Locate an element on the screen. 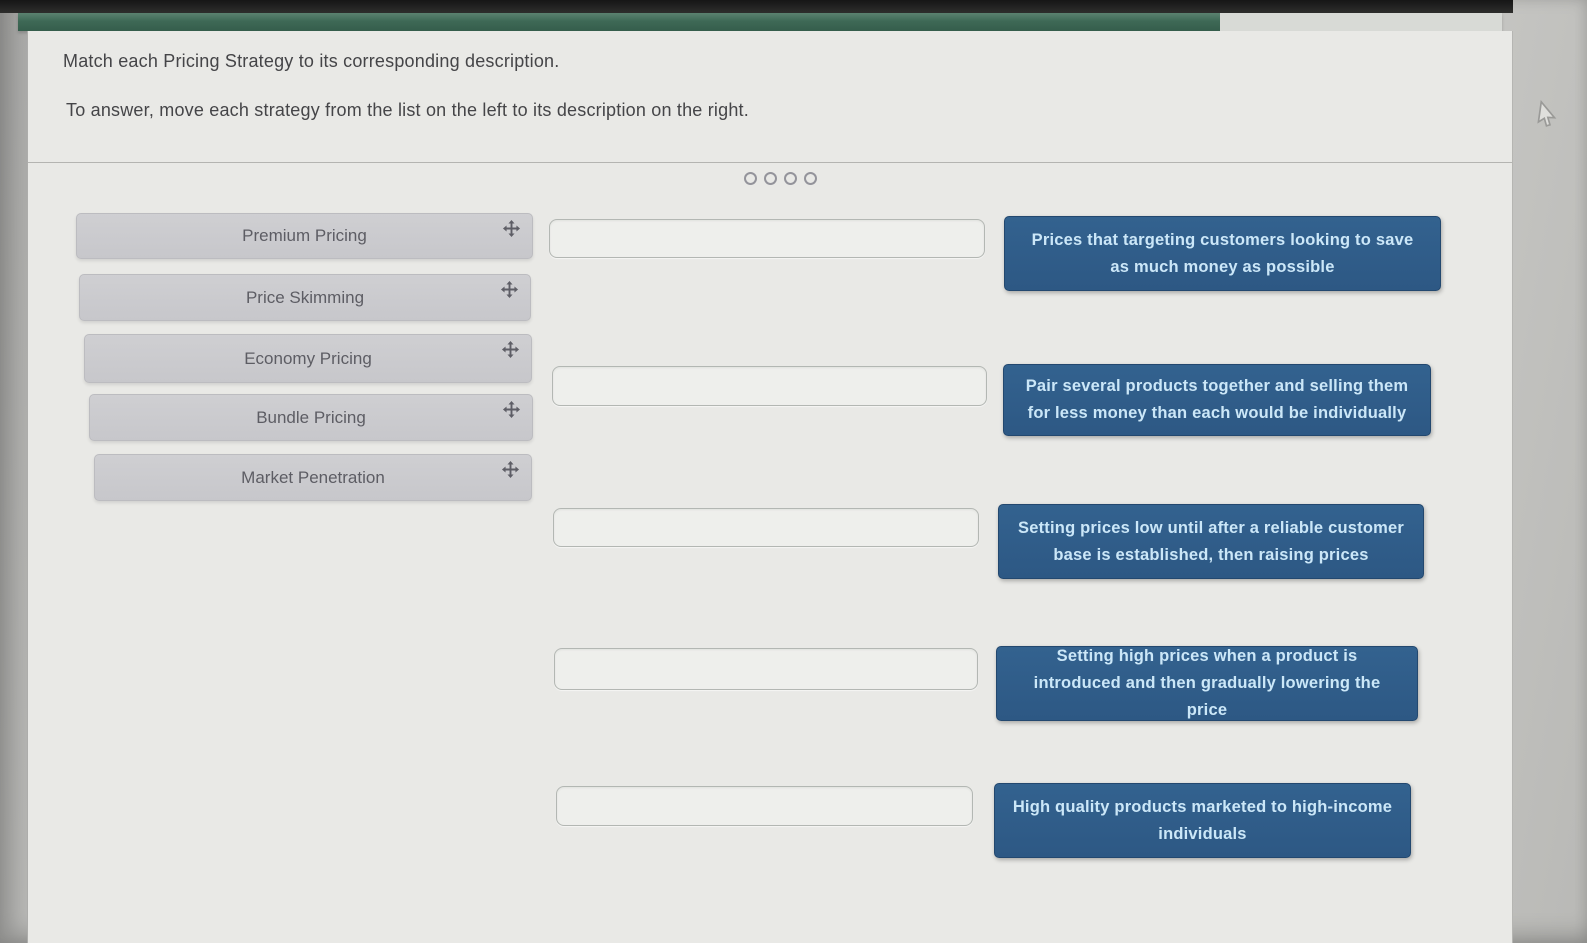 This screenshot has width=1587, height=943. strategy-label: Bundle Pricing is located at coordinates (311, 417).